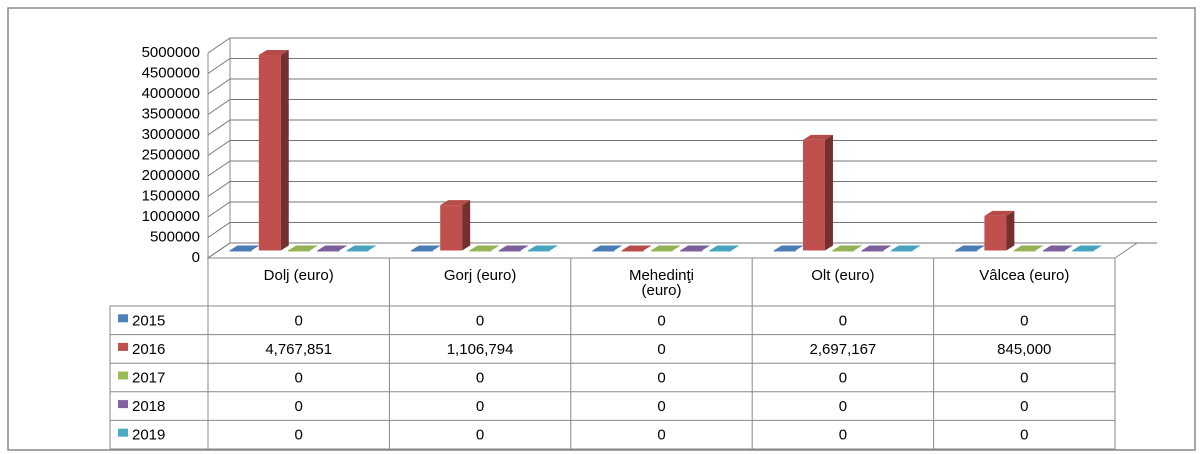 Image resolution: width=1203 pixels, height=454 pixels. Describe the element at coordinates (843, 276) in the screenshot. I see `x-tick-label: Olt (euro)` at that location.